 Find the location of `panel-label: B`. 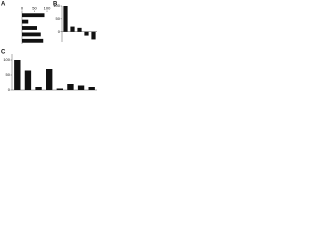

panel-label: B is located at coordinates (55, 5).